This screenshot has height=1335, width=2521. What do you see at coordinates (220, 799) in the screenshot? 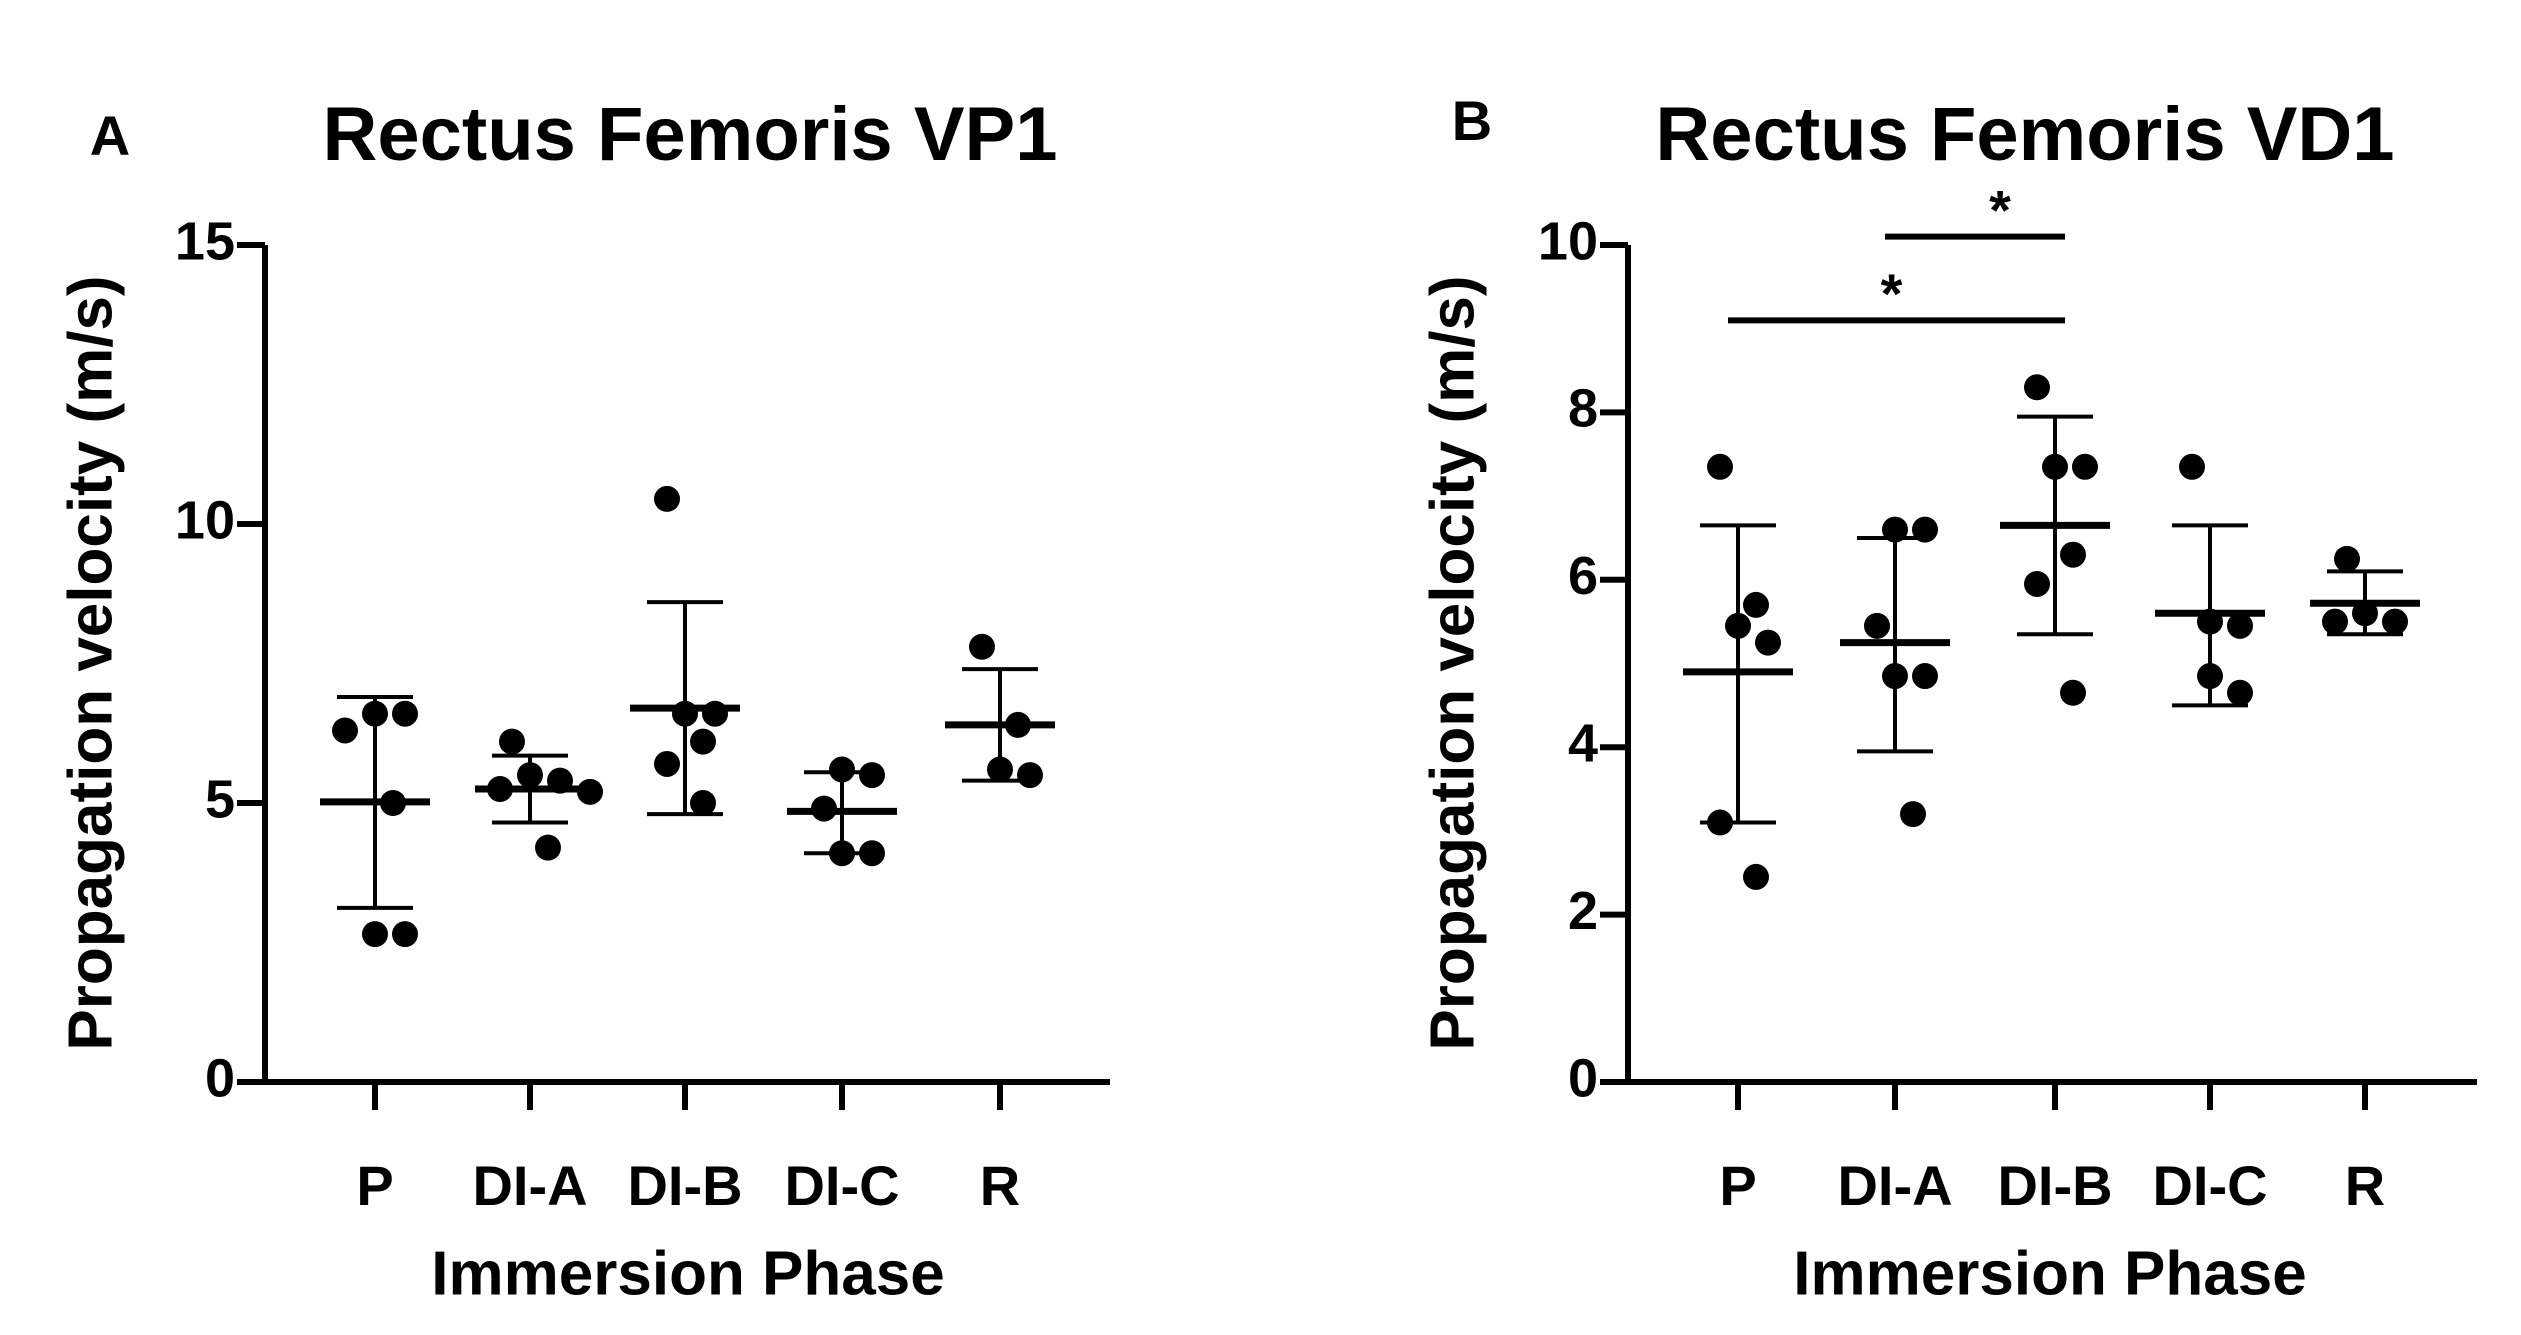
I see `y-tick-label: 5` at bounding box center [220, 799].